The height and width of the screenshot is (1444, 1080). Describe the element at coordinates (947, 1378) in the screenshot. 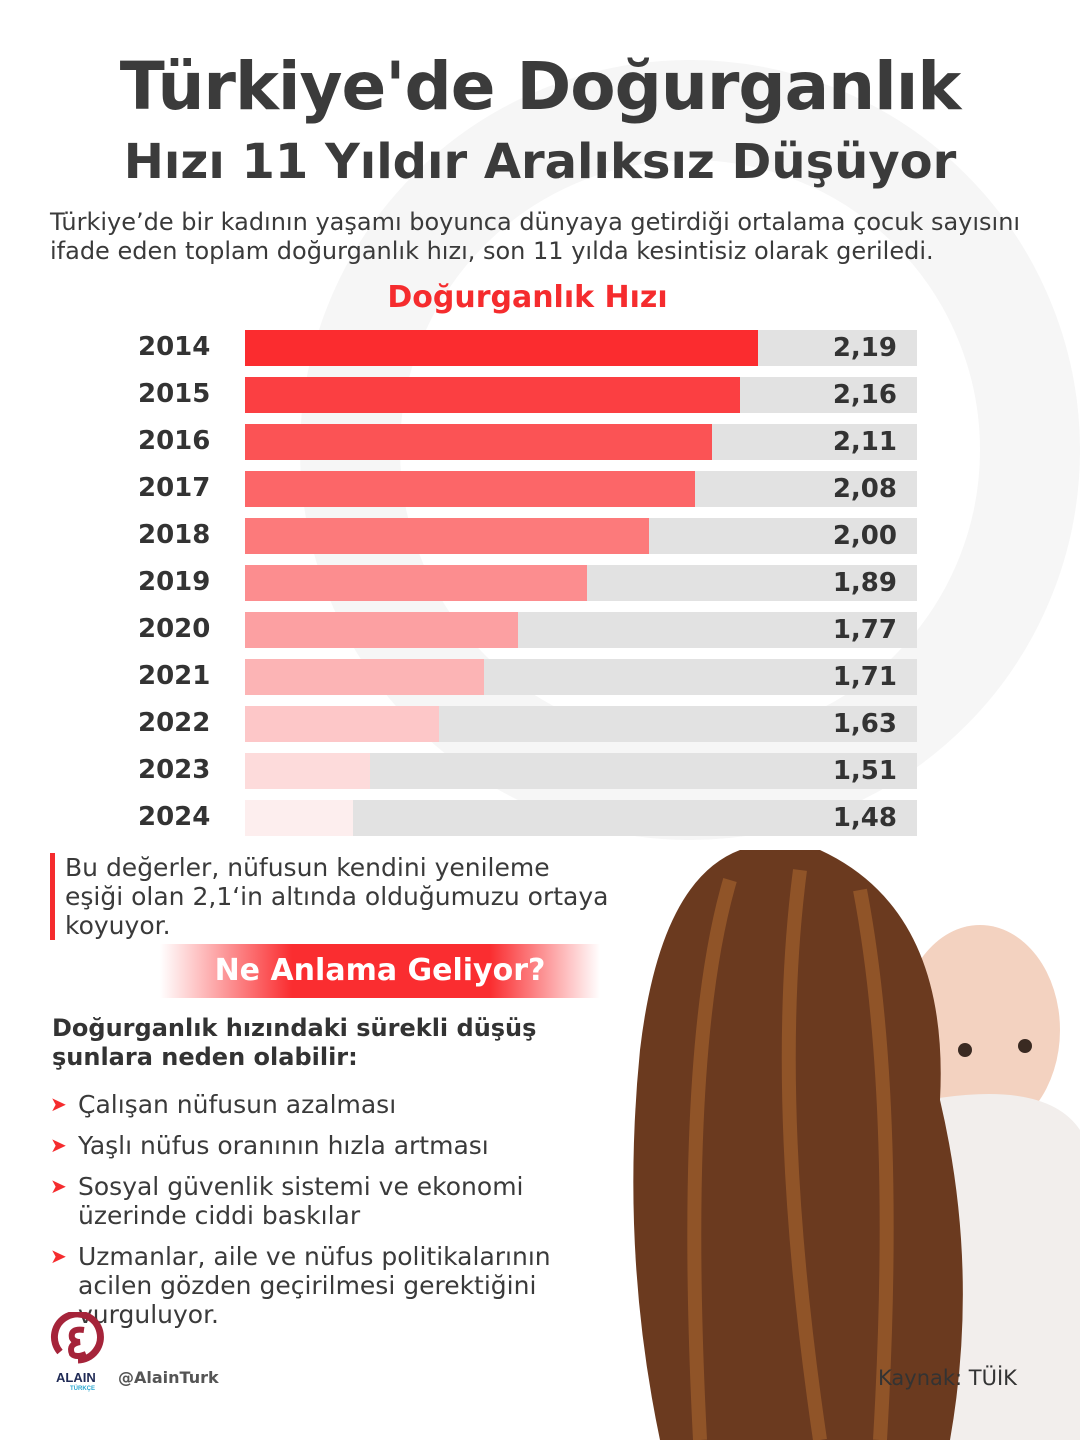

I see `source-label: Kaynak: TÜİK` at that location.